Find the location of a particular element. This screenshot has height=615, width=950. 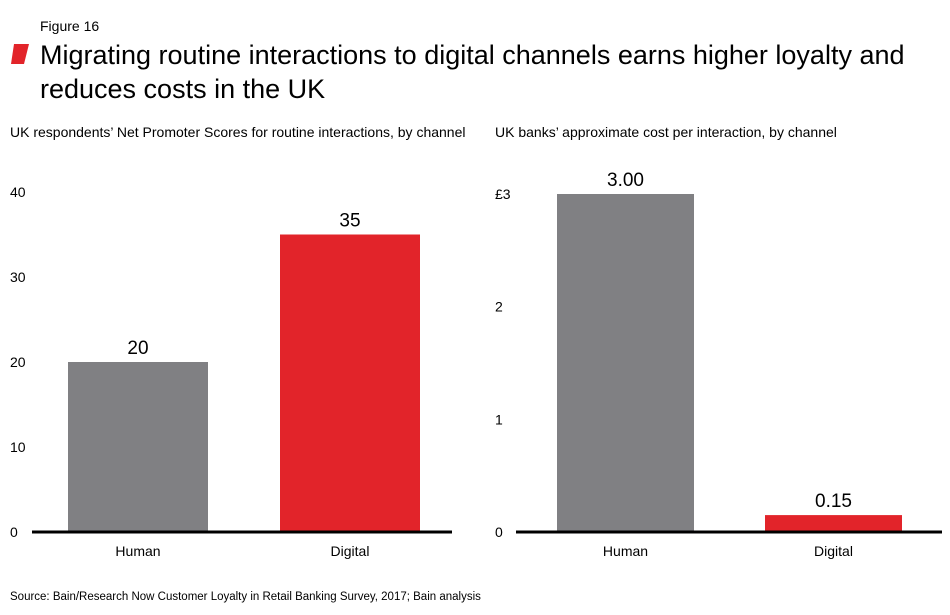

y-tick-label: 40 is located at coordinates (18, 192).